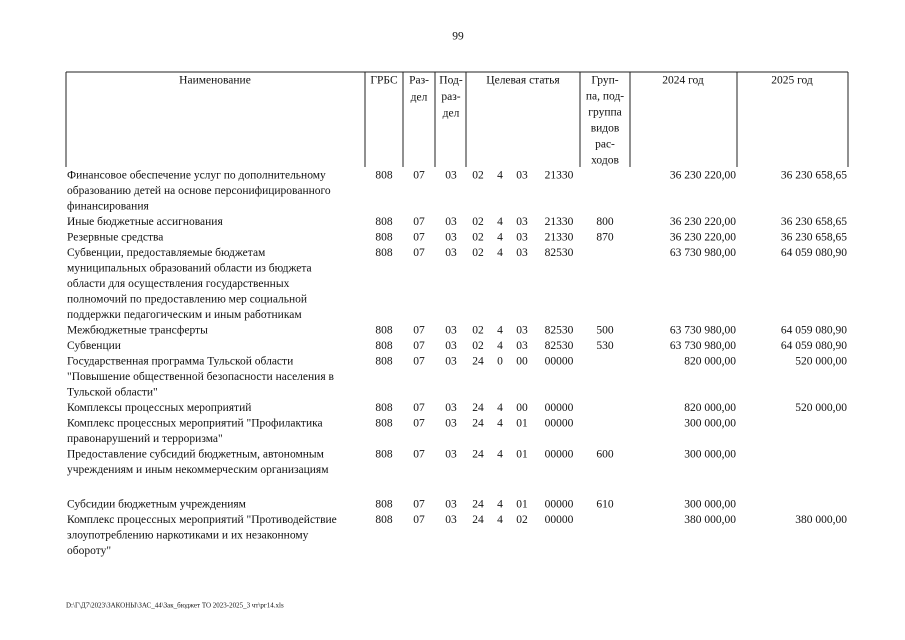 The width and height of the screenshot is (905, 640). What do you see at coordinates (605, 161) in the screenshot?
I see `header-cell: ходов` at bounding box center [605, 161].